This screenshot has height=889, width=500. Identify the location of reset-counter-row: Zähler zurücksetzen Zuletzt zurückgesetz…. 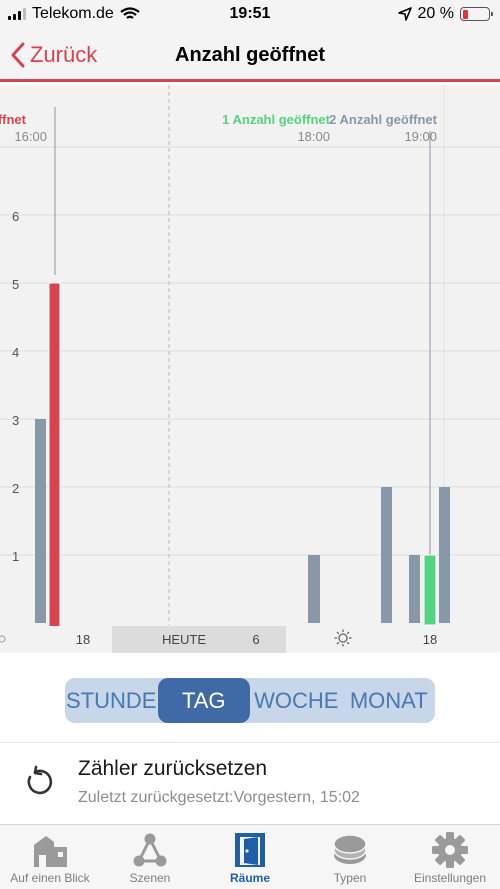
(250, 783).